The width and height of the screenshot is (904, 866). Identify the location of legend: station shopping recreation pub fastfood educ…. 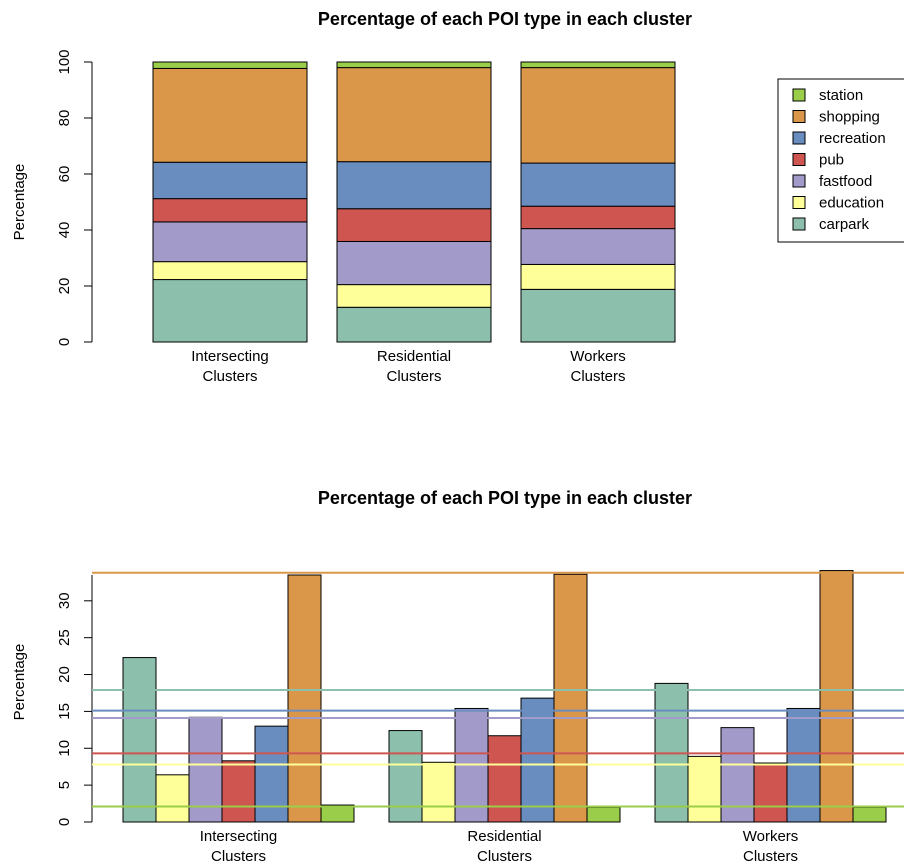
(840, 160).